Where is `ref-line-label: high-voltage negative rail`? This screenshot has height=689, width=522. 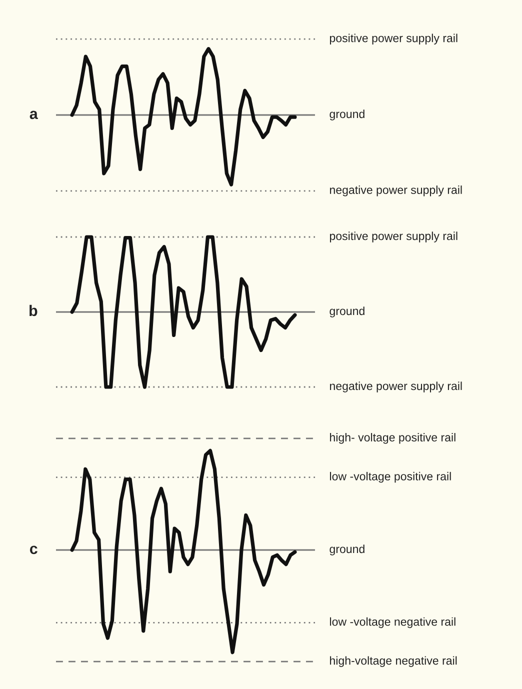
ref-line-label: high-voltage negative rail is located at coordinates (393, 661).